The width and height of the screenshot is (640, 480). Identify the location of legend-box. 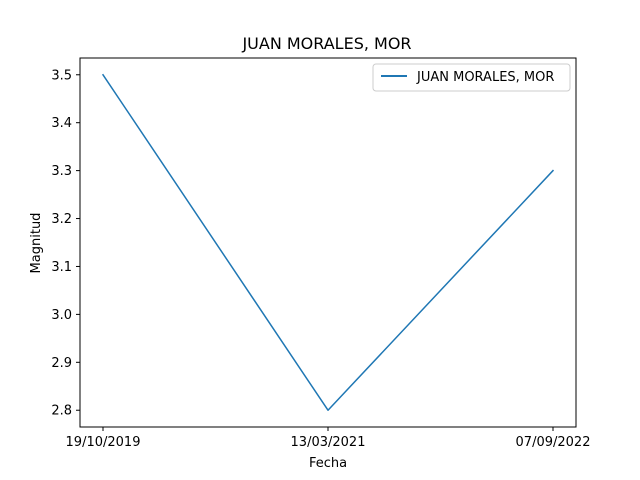
(471, 77).